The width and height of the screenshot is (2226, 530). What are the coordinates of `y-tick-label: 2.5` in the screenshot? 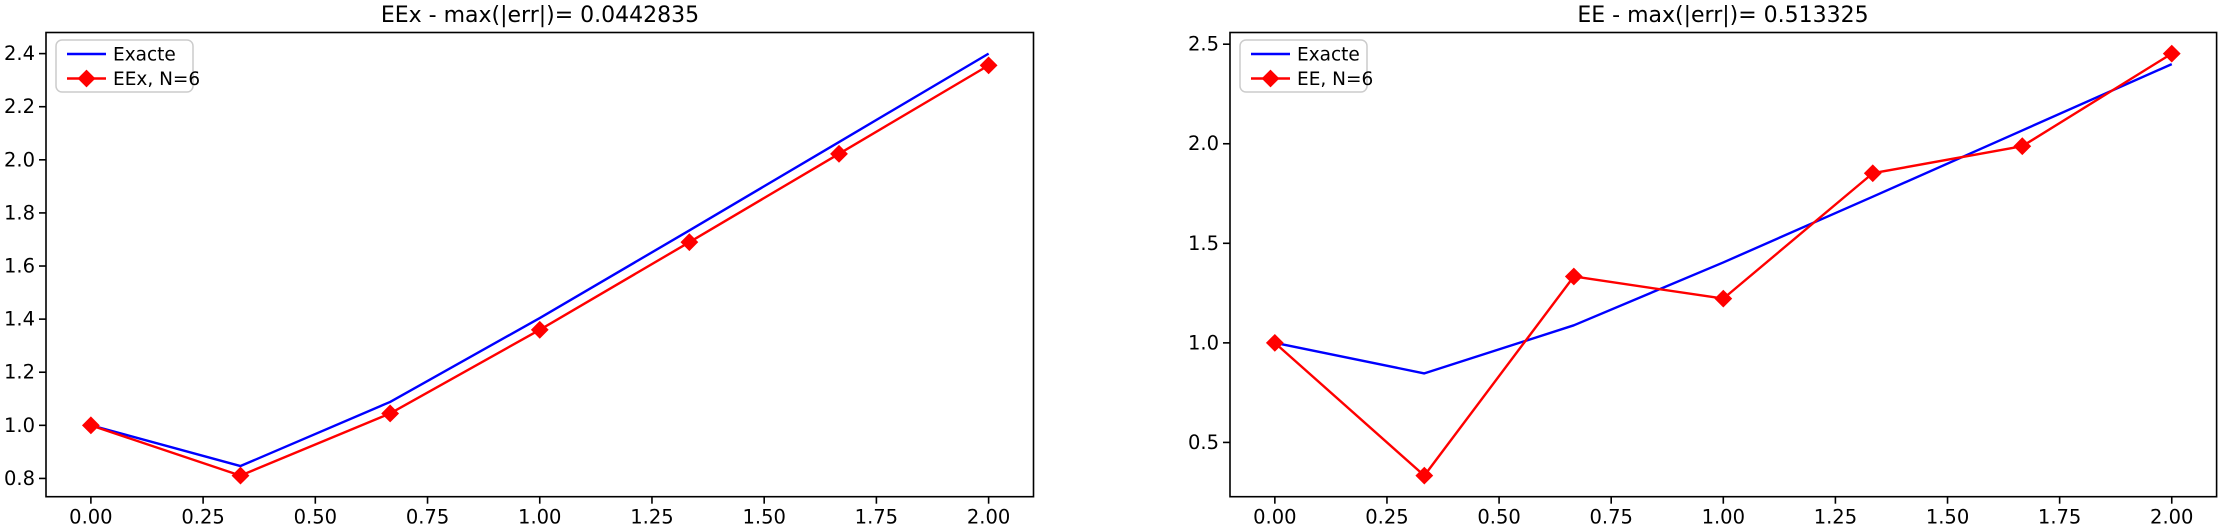 It's located at (1203, 44).